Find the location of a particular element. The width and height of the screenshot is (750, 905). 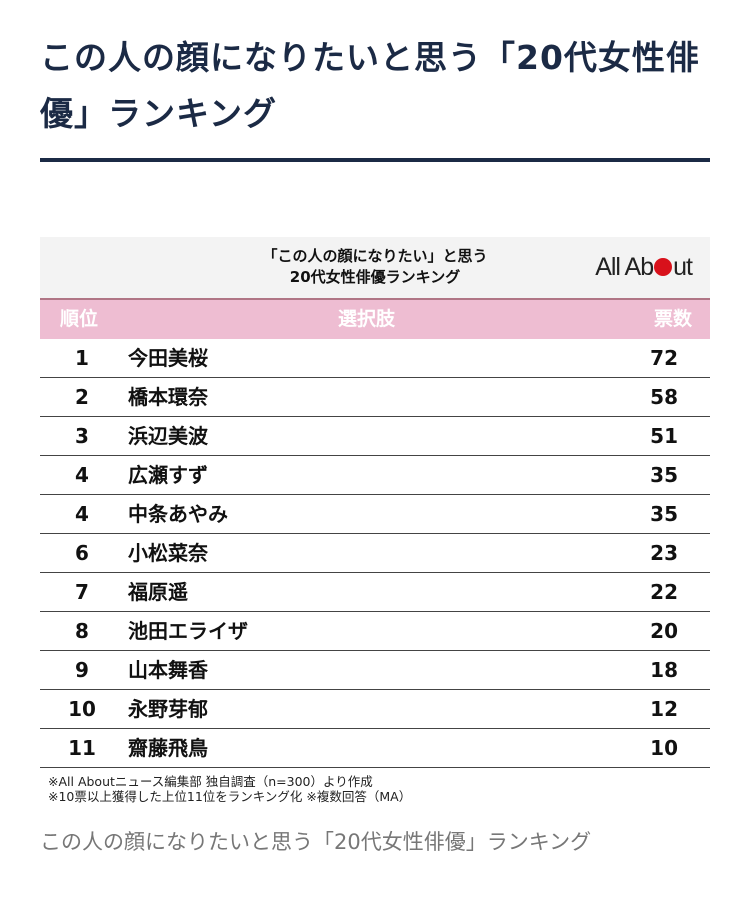

name-cell: 福原遥 is located at coordinates (158, 592).